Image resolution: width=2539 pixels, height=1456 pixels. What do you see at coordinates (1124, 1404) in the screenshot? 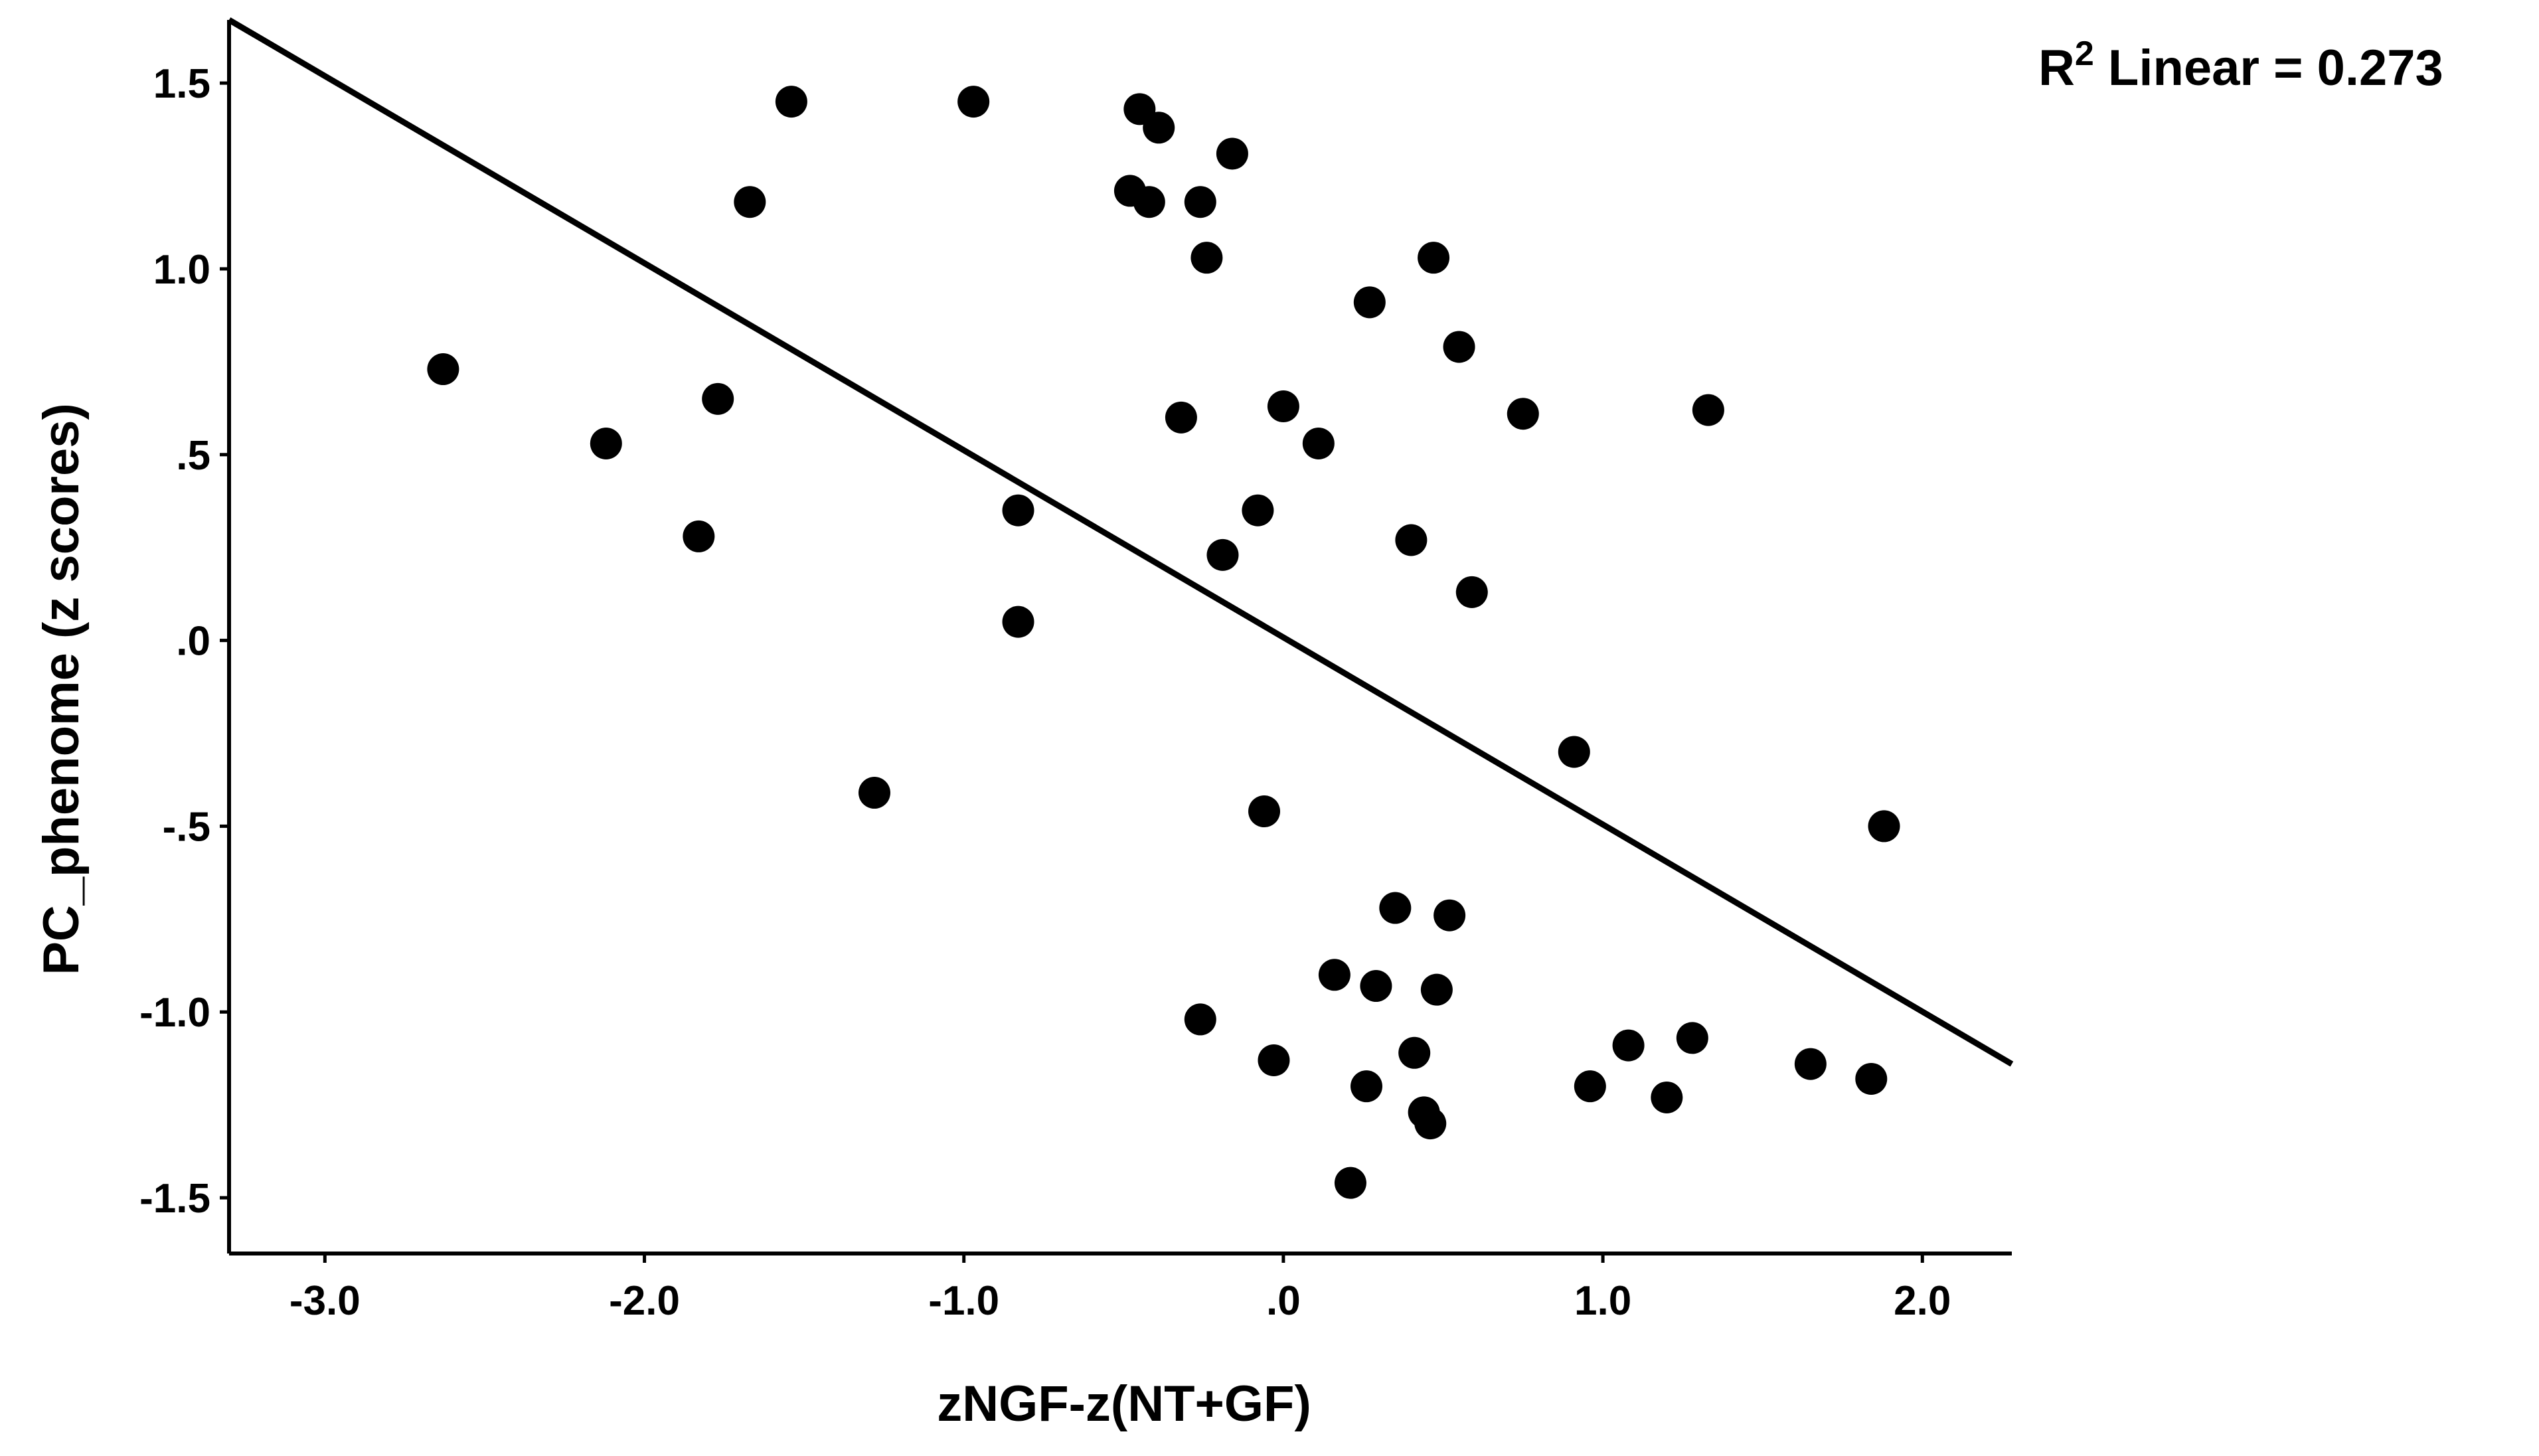
I see `x-axis-title: zNGF-z(NT+GF)` at bounding box center [1124, 1404].